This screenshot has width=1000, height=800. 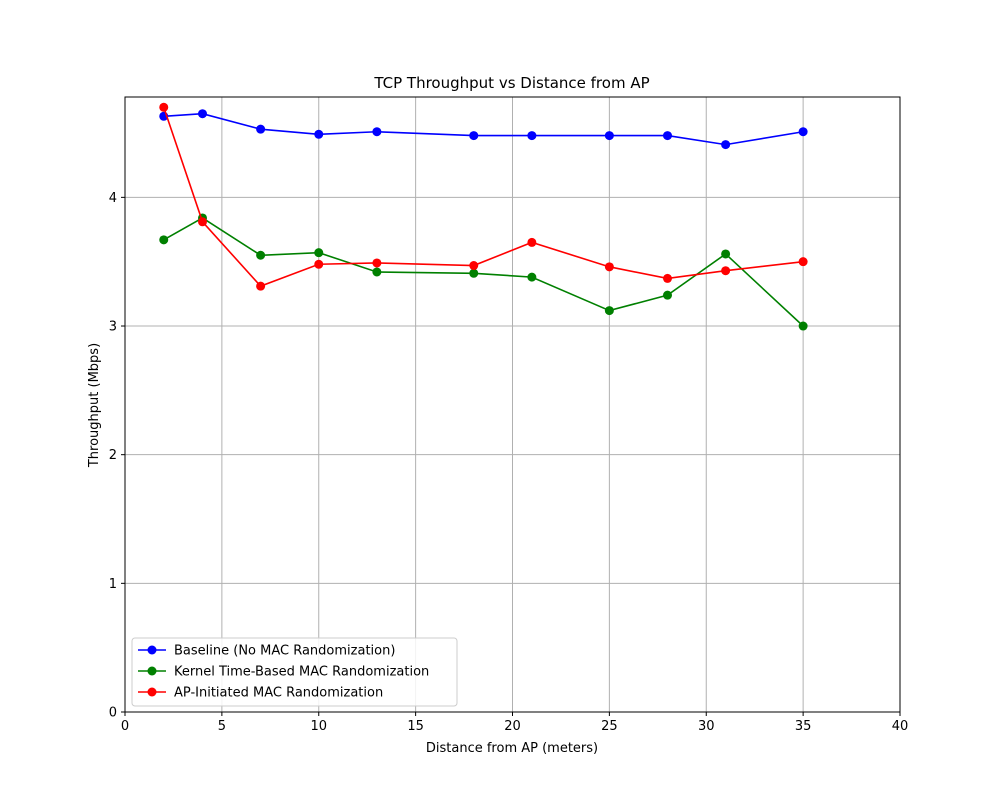 I want to click on x-tick-label: 15, so click(x=415, y=726).